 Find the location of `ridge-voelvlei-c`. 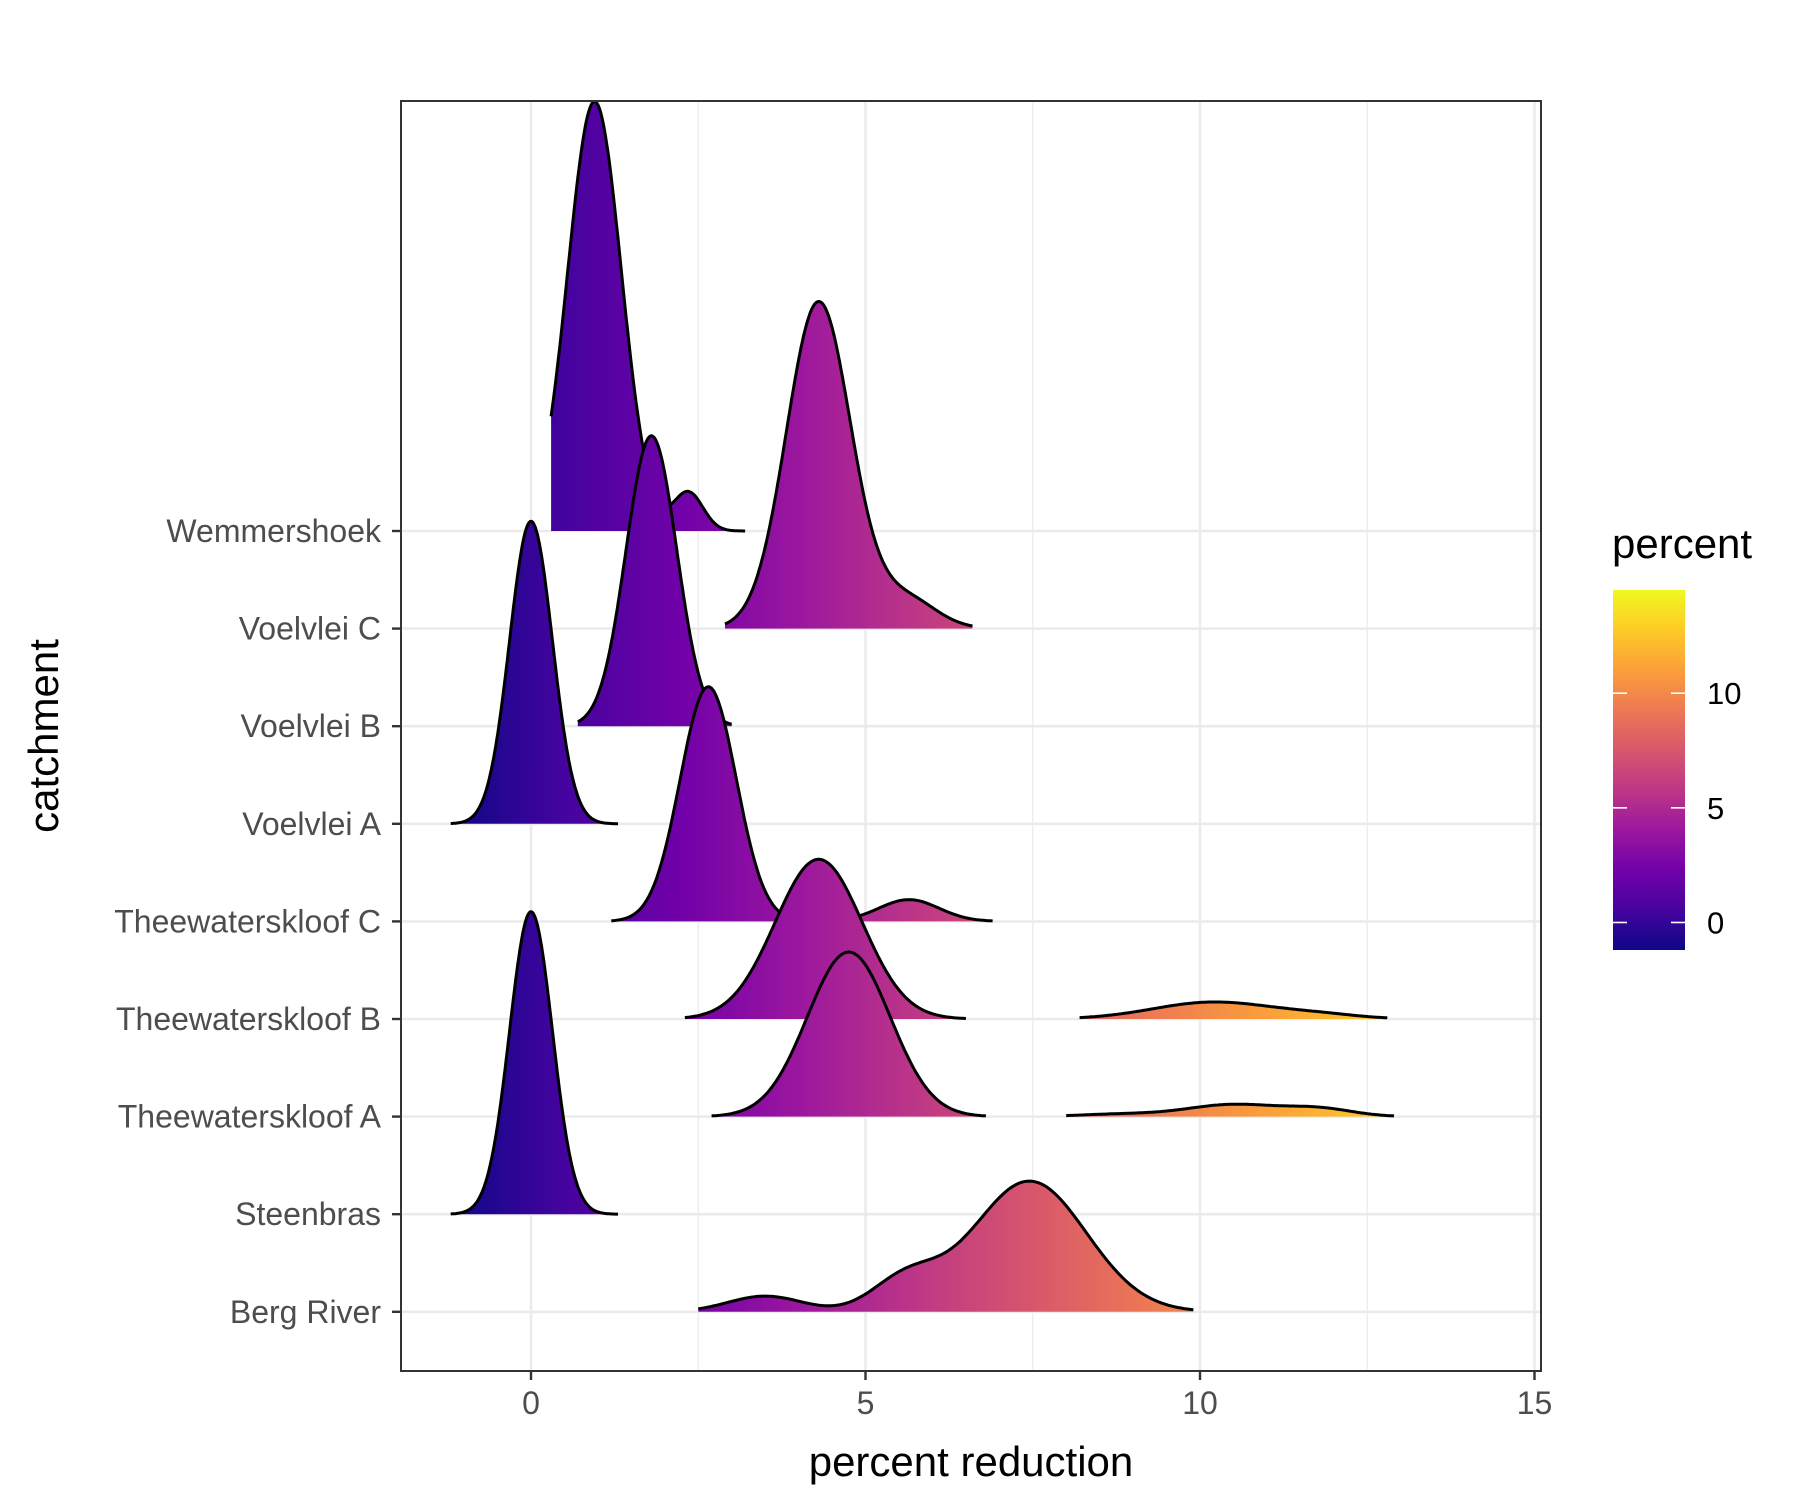

ridge-voelvlei-c is located at coordinates (848, 464).